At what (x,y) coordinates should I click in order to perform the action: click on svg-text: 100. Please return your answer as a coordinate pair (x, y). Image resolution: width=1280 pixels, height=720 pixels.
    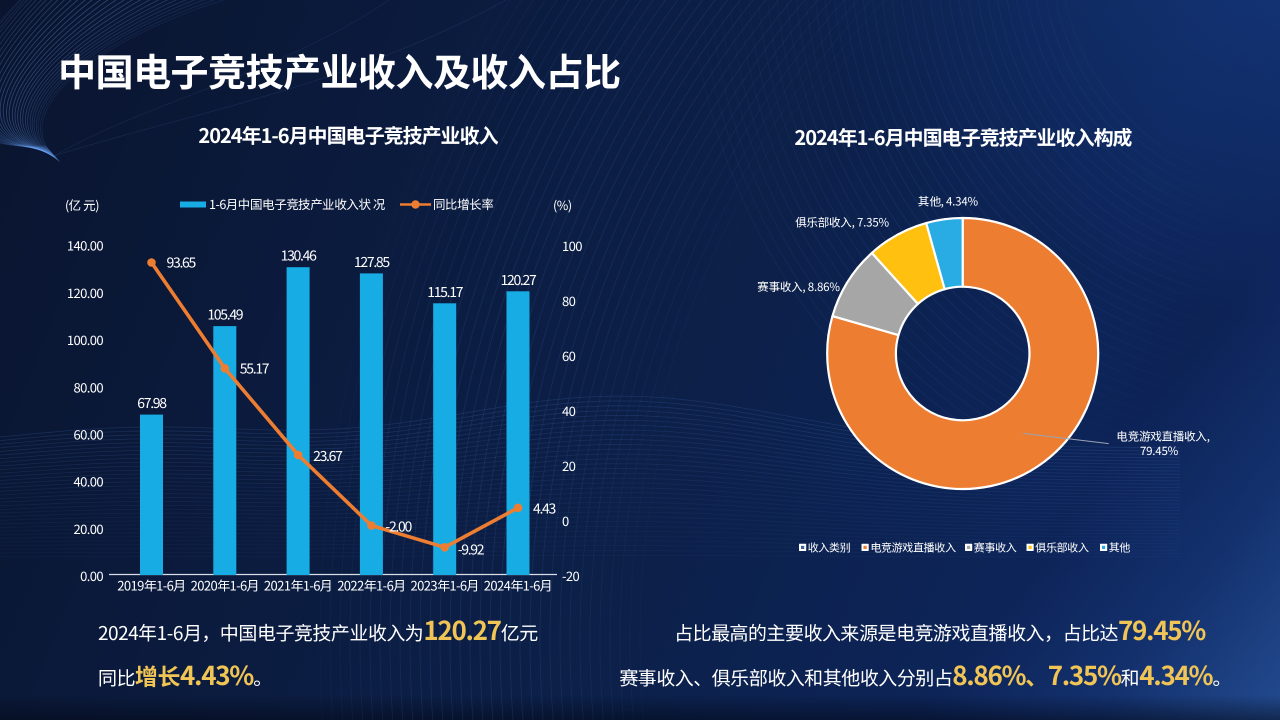
    Looking at the image, I should click on (572, 245).